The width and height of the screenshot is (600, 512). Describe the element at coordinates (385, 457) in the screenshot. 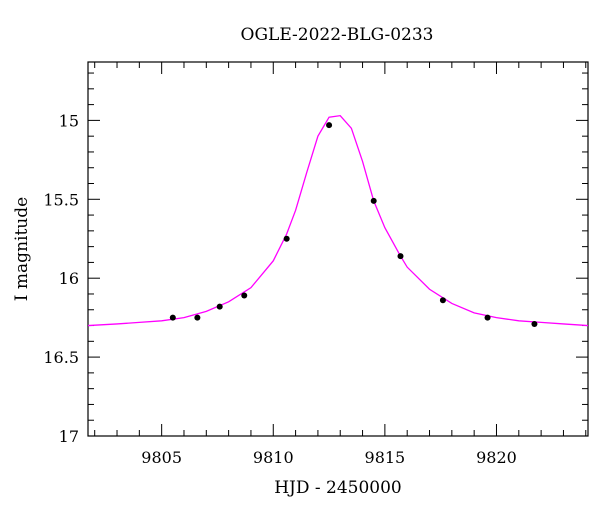

I see `x-tick-label: 9815` at that location.